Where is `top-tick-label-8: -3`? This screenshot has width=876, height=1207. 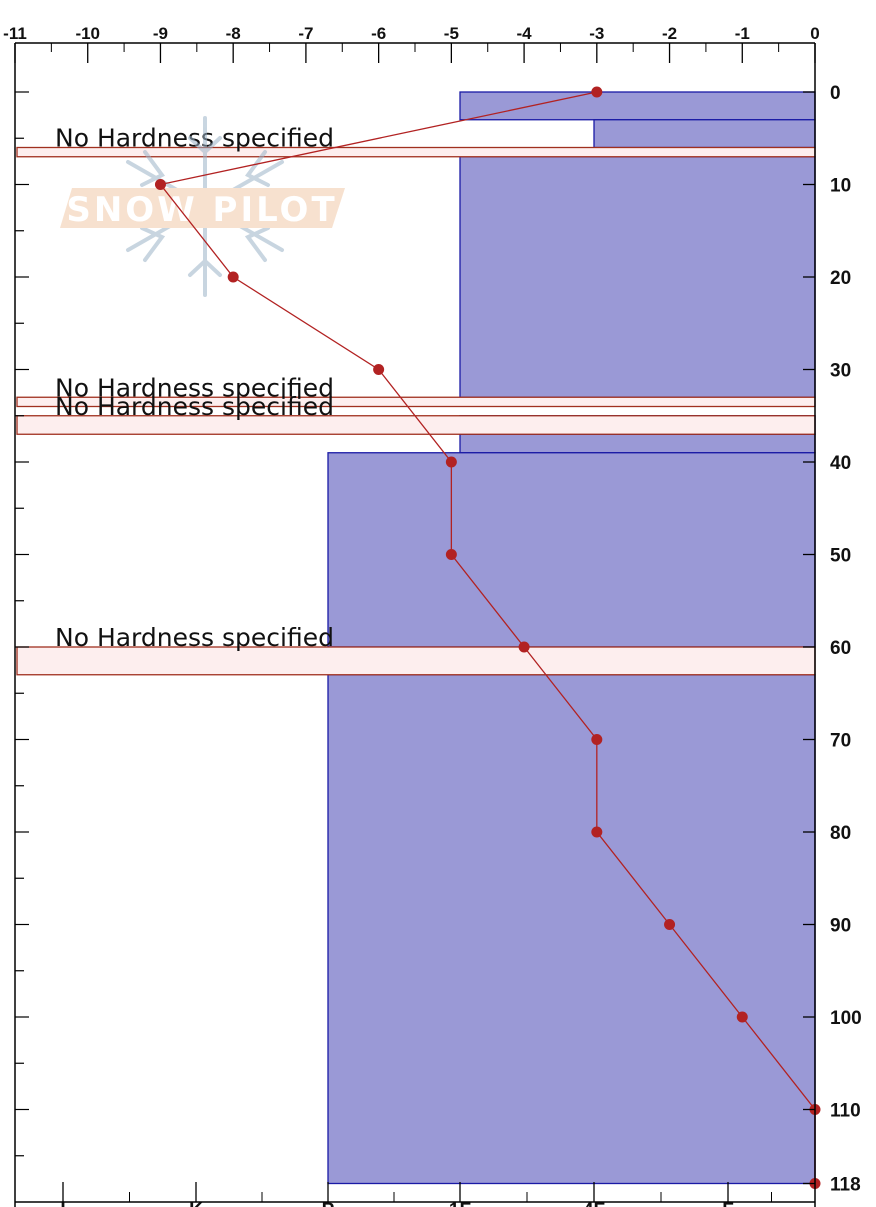
top-tick-label-8: -3 is located at coordinates (596, 33).